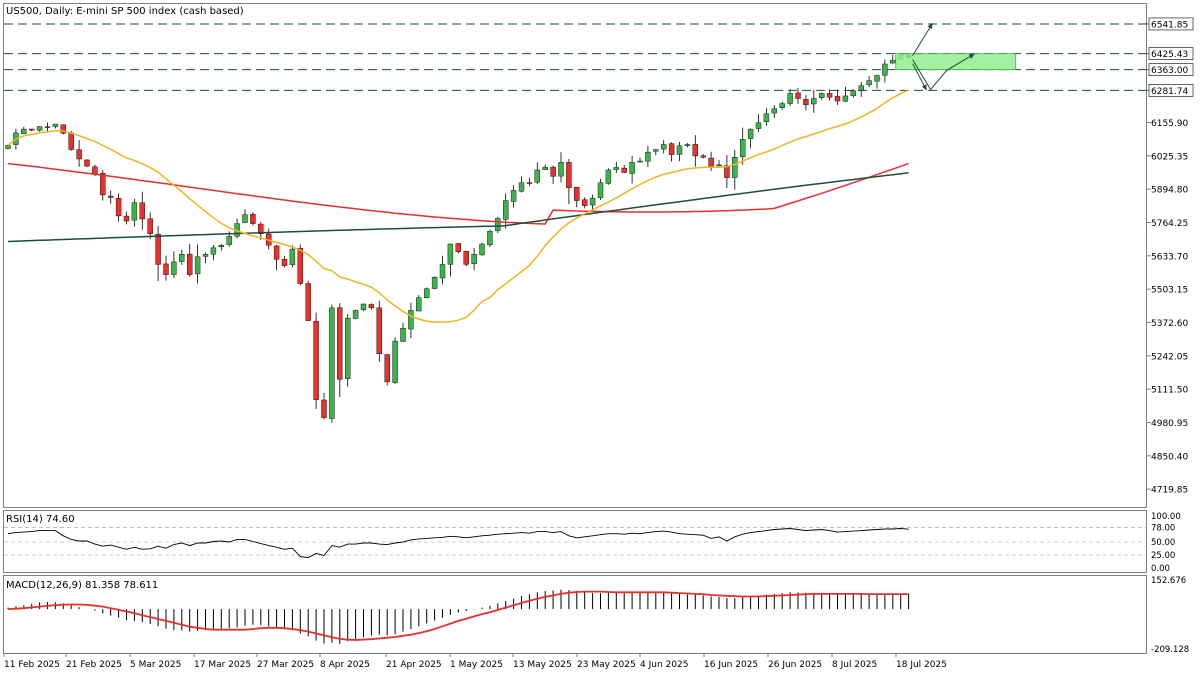 This screenshot has width=1200, height=679. Describe the element at coordinates (923, 39) in the screenshot. I see `projection-arrow-up` at that location.